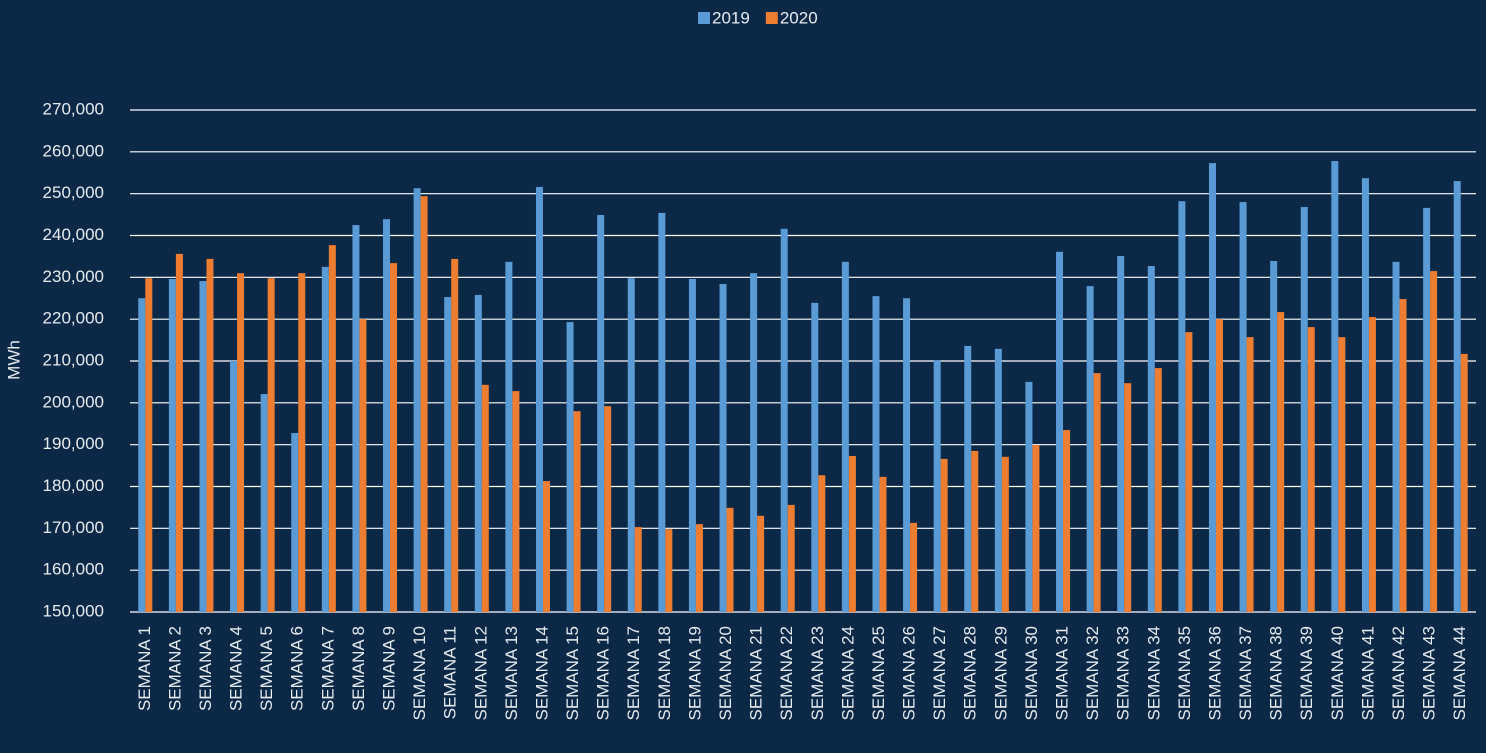 The image size is (1486, 753). Describe the element at coordinates (603, 673) in the screenshot. I see `x-tick-label: SEMANA 16` at that location.